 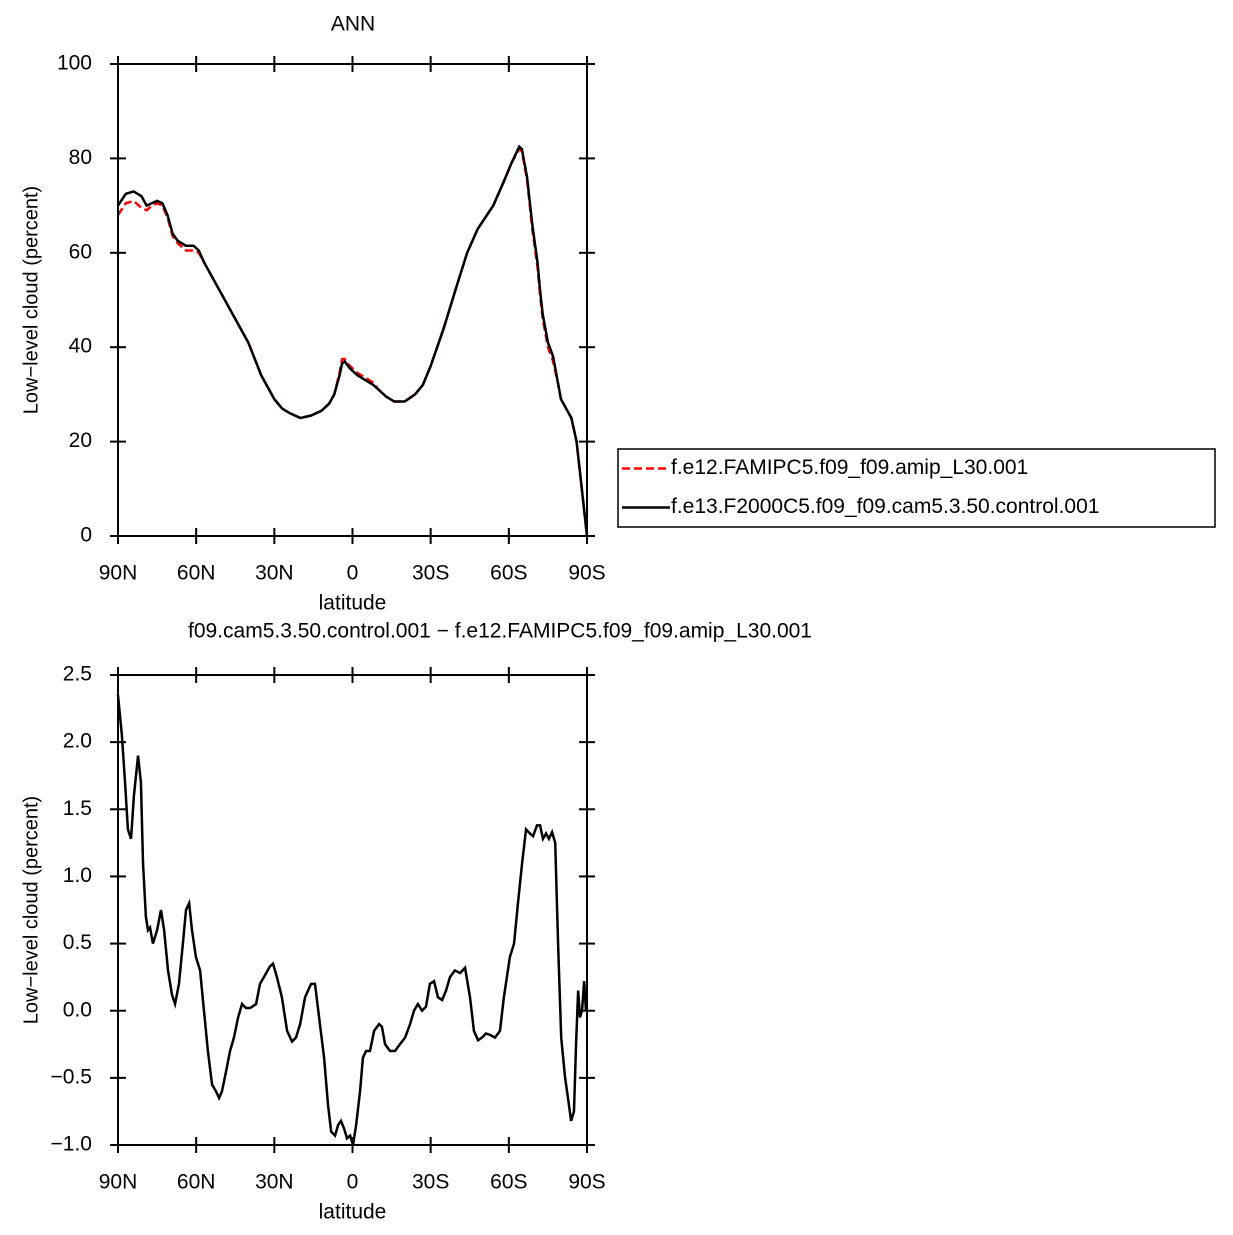 What do you see at coordinates (849, 467) in the screenshot?
I see `legend-label: f.e12.FAMIPC5.f09_f09.amip_L30.001` at bounding box center [849, 467].